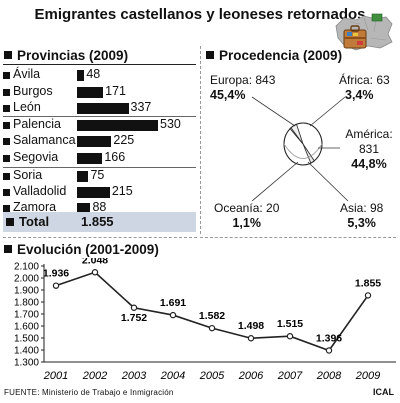  What do you see at coordinates (26, 351) in the screenshot?
I see `y-tick-label: 1.400` at bounding box center [26, 351].